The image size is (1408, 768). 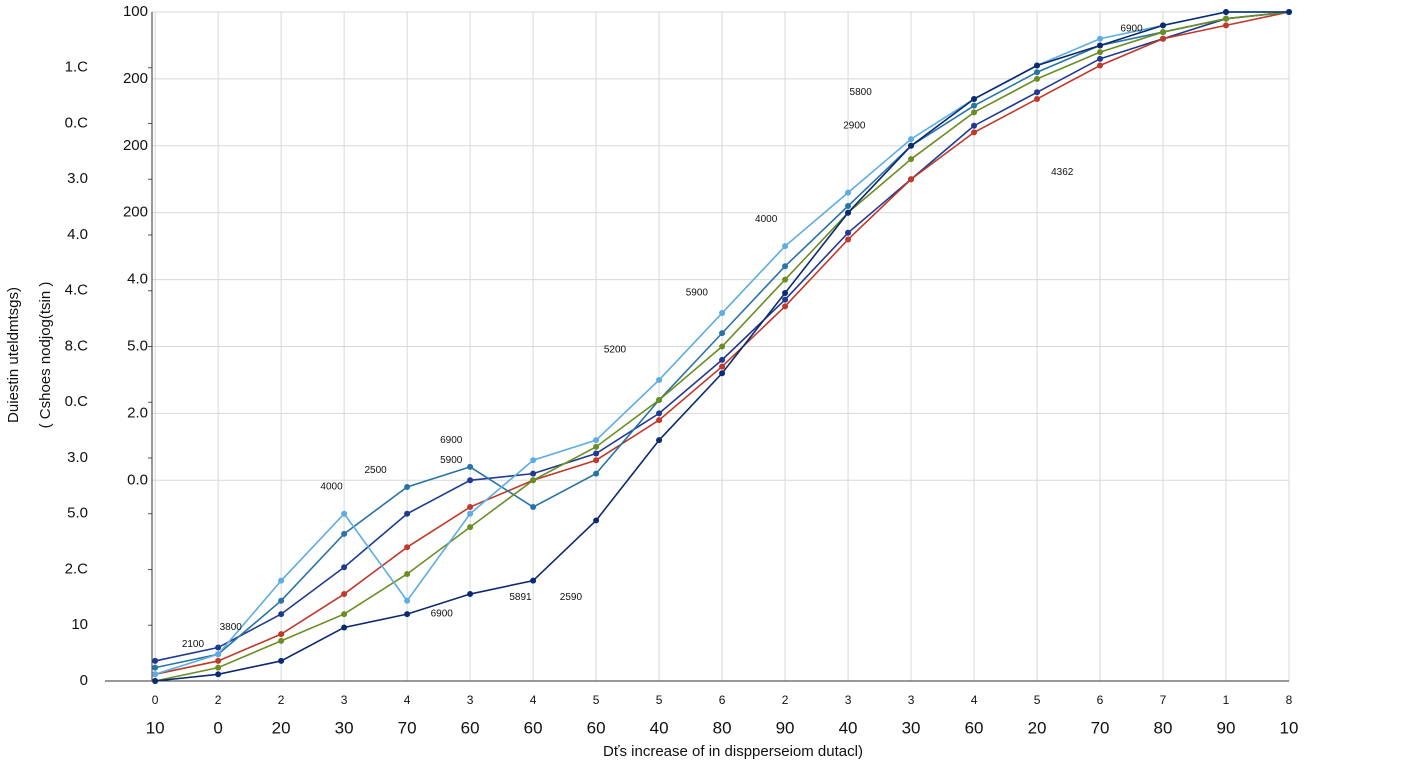 I want to click on x-tick-label: 0, so click(x=155, y=700).